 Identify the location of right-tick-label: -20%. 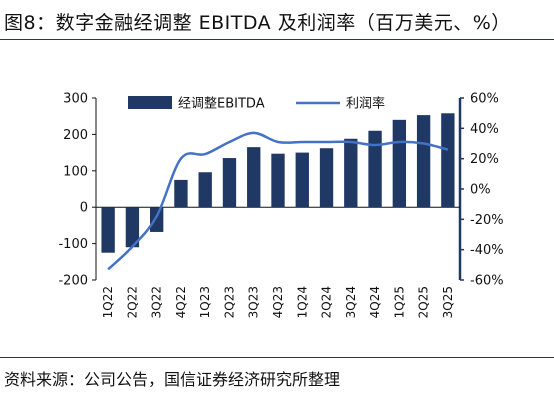
(487, 220).